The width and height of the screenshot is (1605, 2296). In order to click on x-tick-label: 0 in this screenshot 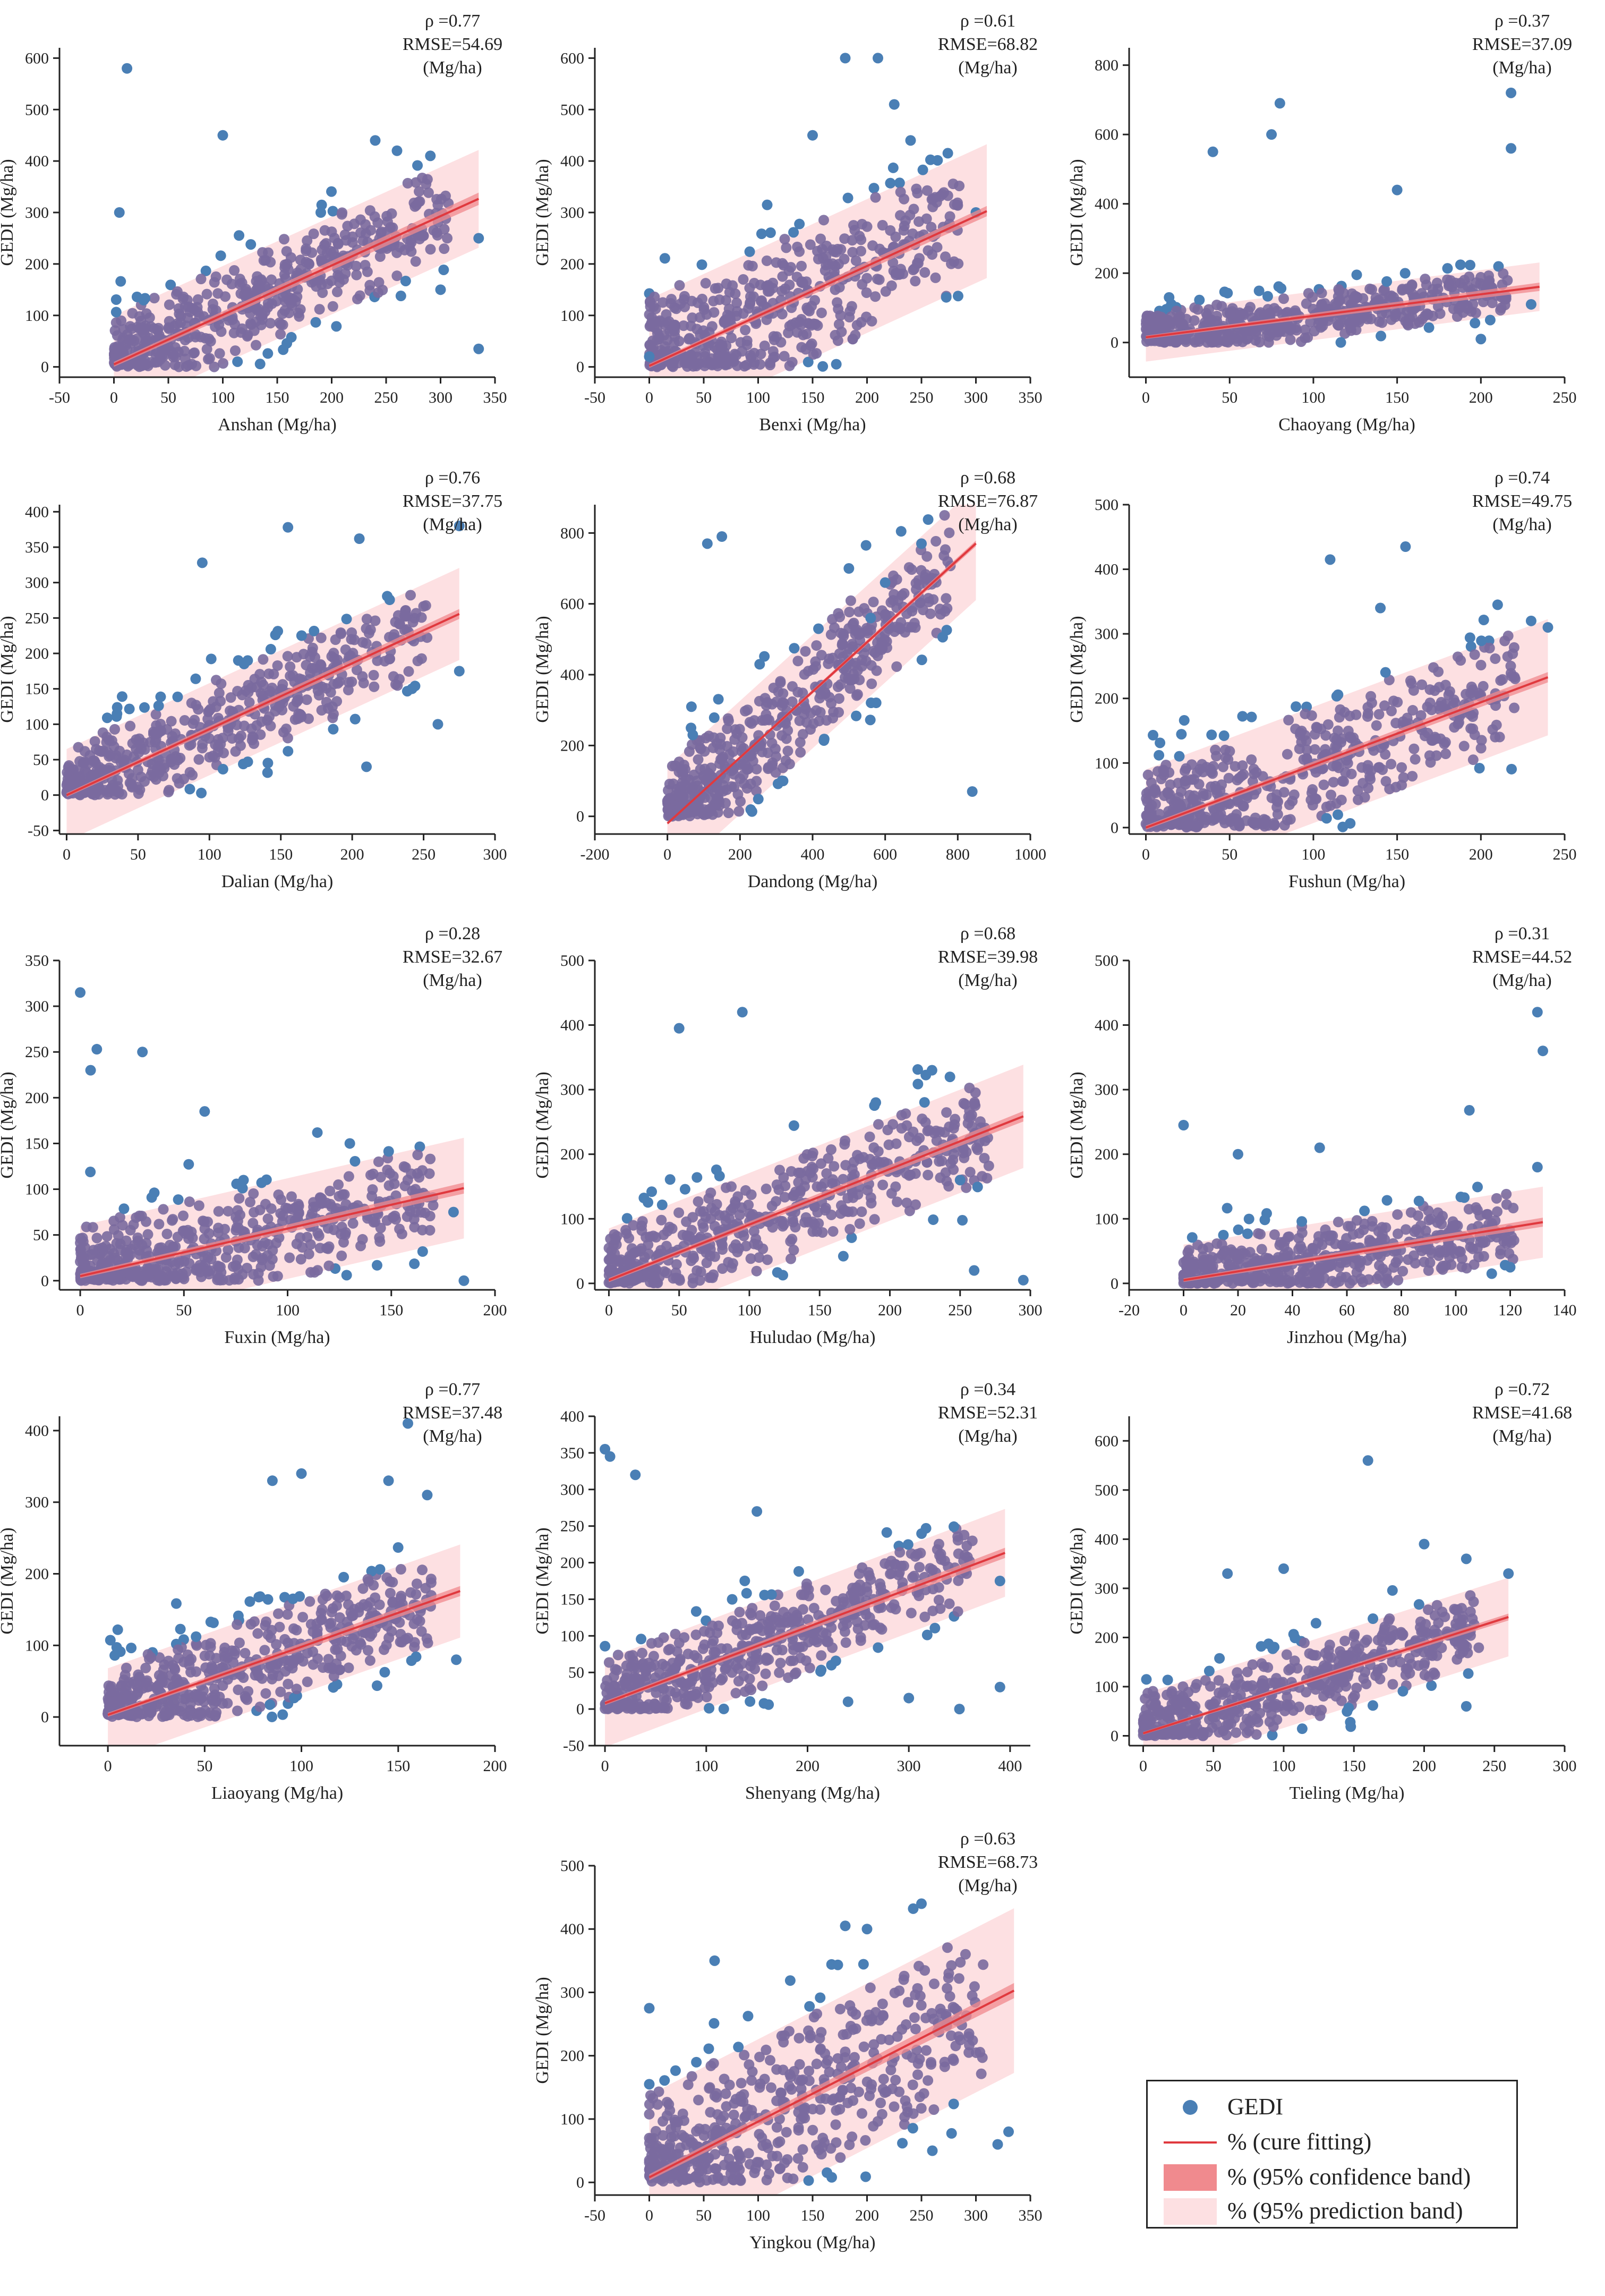, I will do `click(114, 397)`.